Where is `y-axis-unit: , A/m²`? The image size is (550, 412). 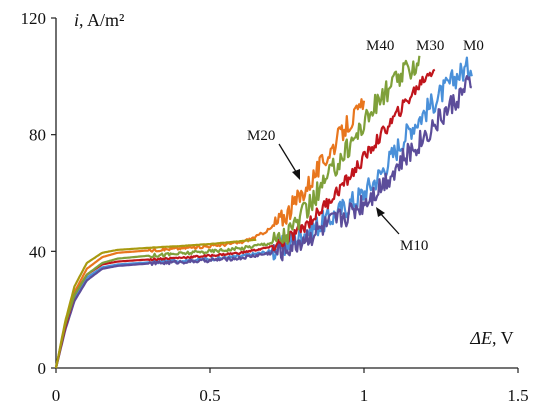
y-axis-unit: , A/m² is located at coordinates (101, 20).